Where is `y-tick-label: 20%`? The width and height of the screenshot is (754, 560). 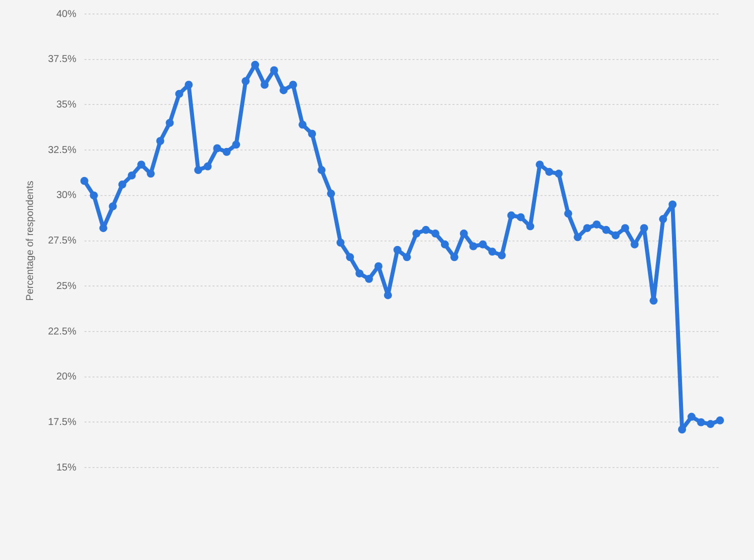
y-tick-label: 20% is located at coordinates (66, 377).